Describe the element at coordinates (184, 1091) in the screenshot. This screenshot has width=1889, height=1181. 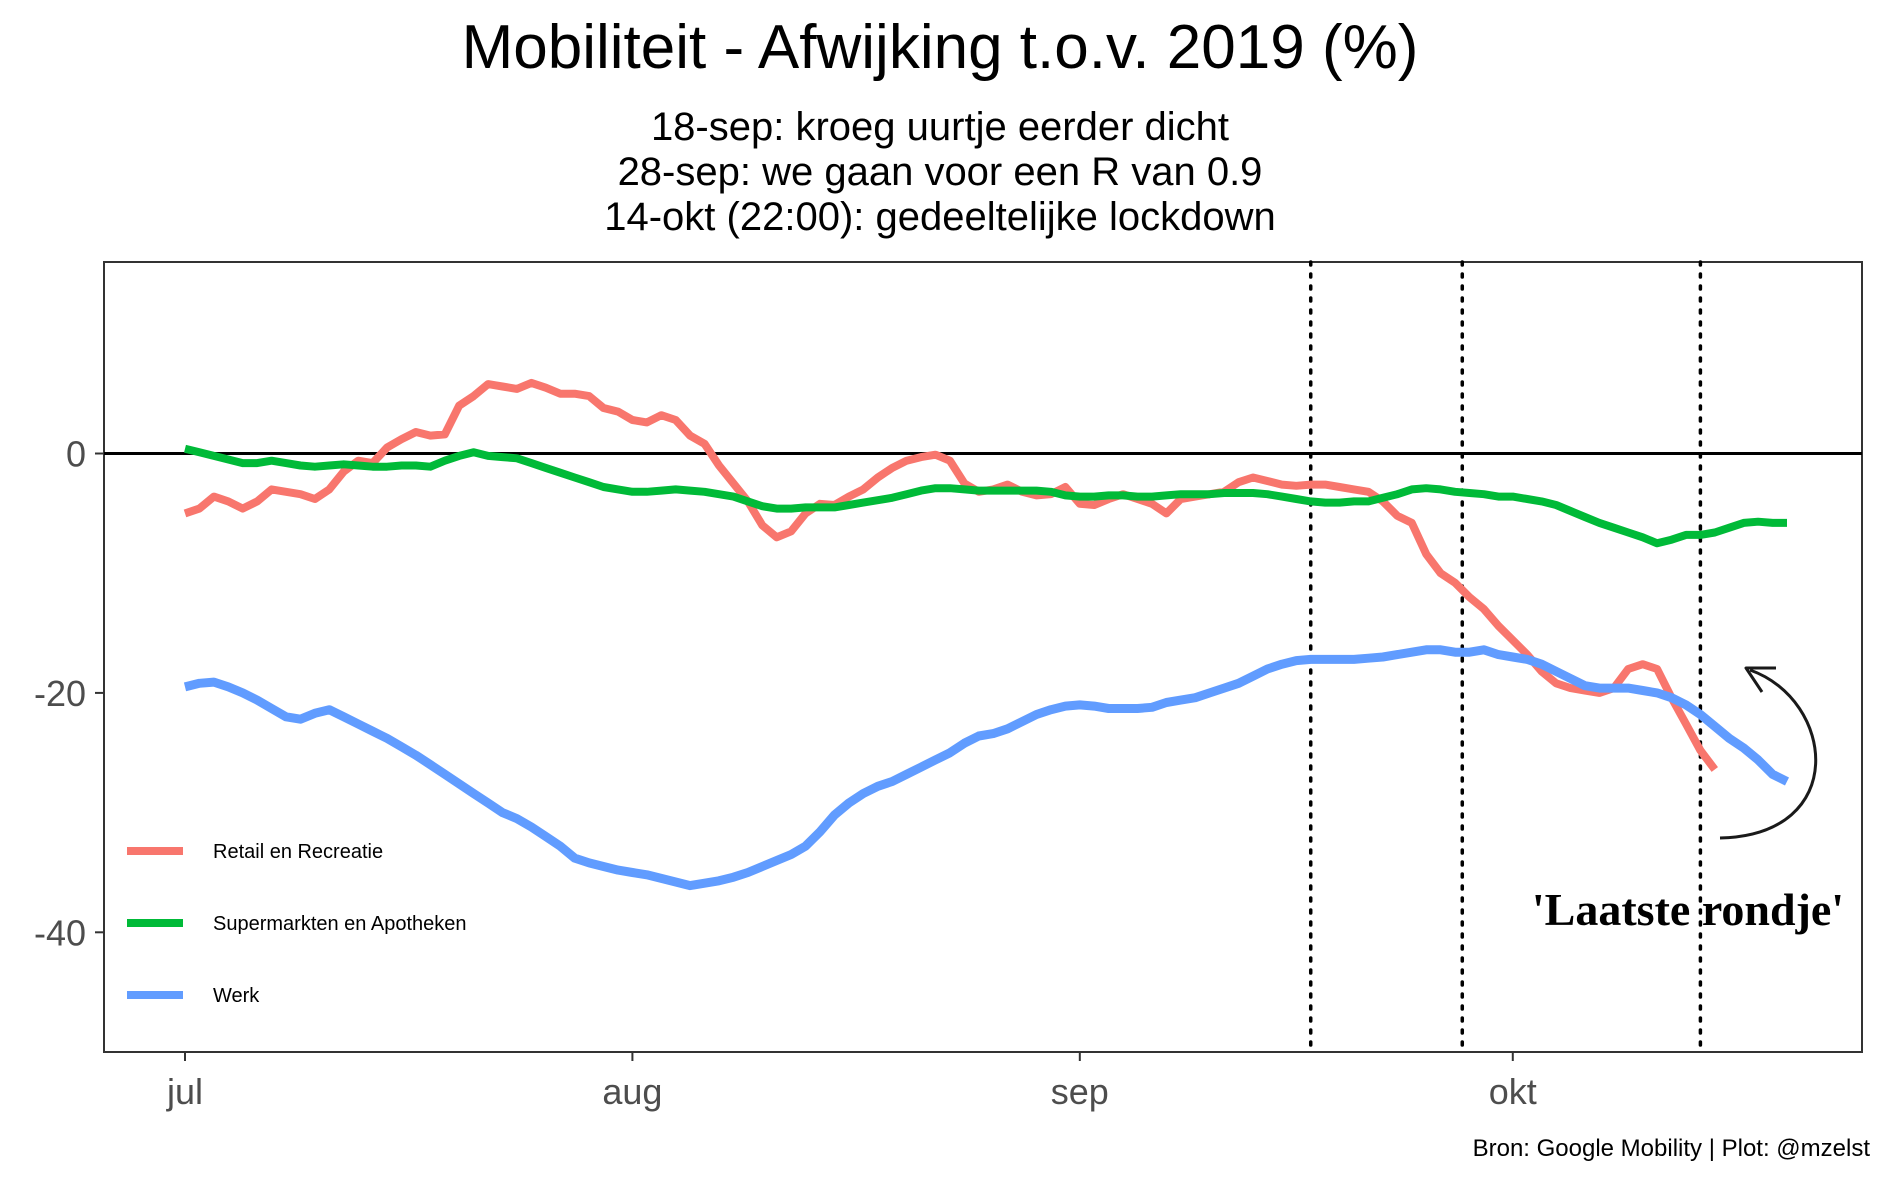
I see `x-tick-label-jul: jul` at that location.